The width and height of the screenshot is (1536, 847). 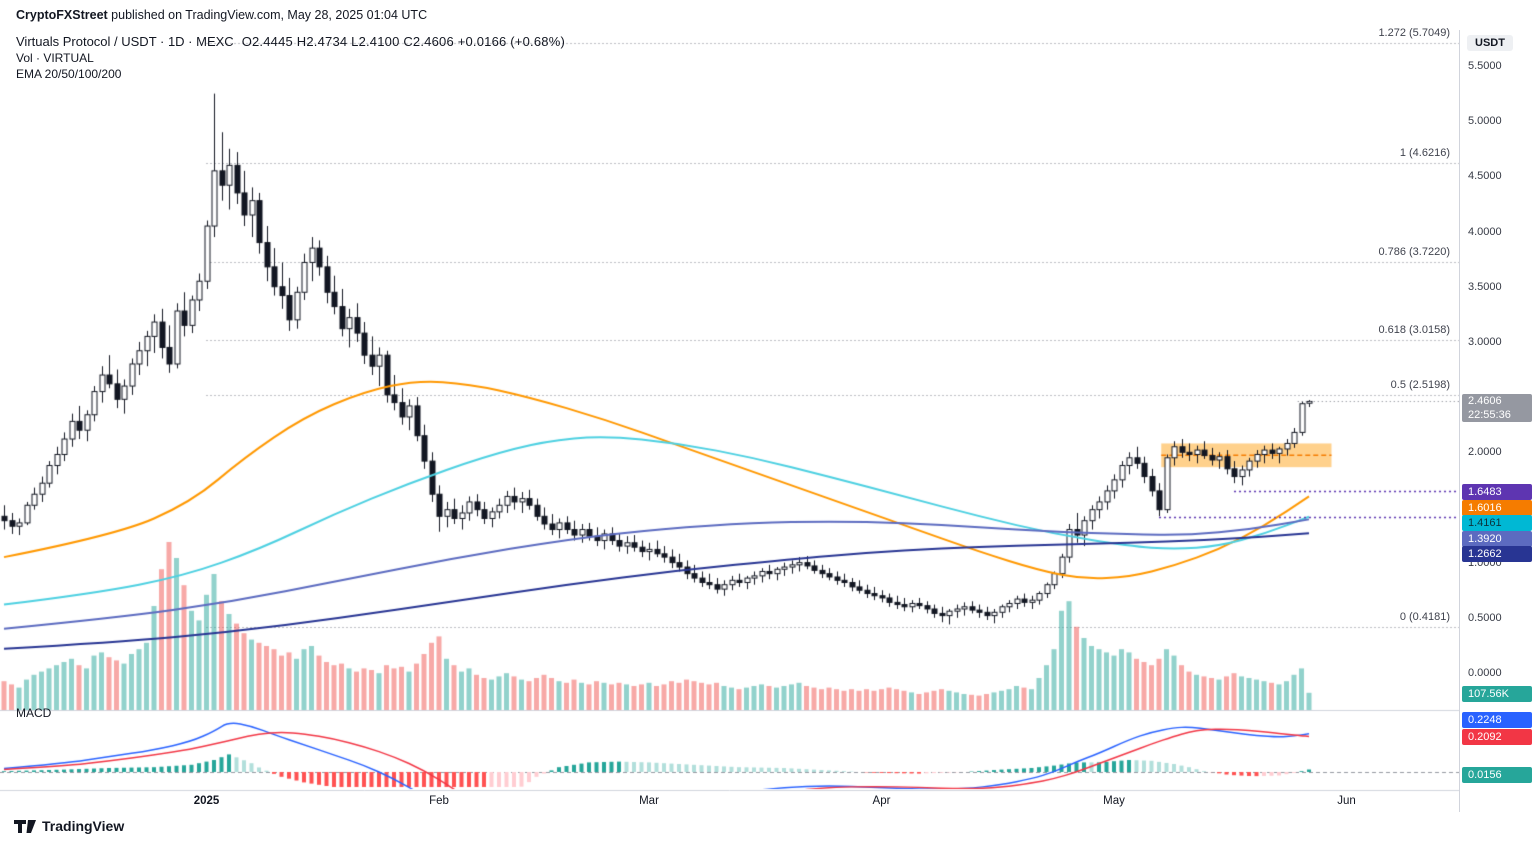 What do you see at coordinates (125, 41) in the screenshot?
I see `symbol-title: Virtuals Protocol / USDT · 1D · MEXC` at bounding box center [125, 41].